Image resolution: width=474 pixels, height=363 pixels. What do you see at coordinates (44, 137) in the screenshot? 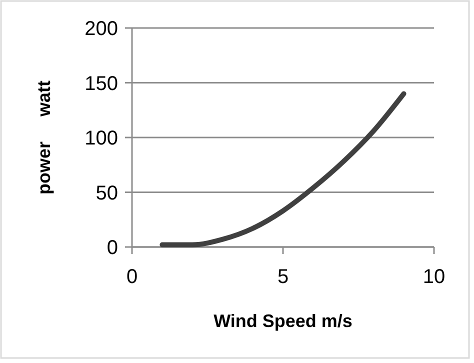
I see `y-axis-title: power watt` at bounding box center [44, 137].